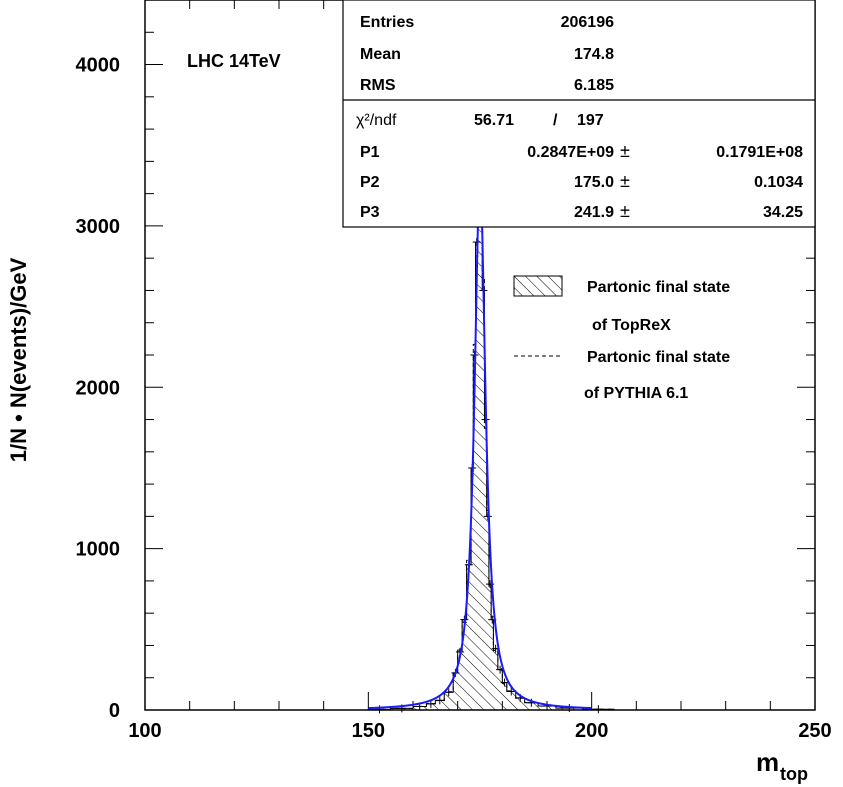 This screenshot has height=787, width=843. I want to click on mean-value: 174.8, so click(594, 54).